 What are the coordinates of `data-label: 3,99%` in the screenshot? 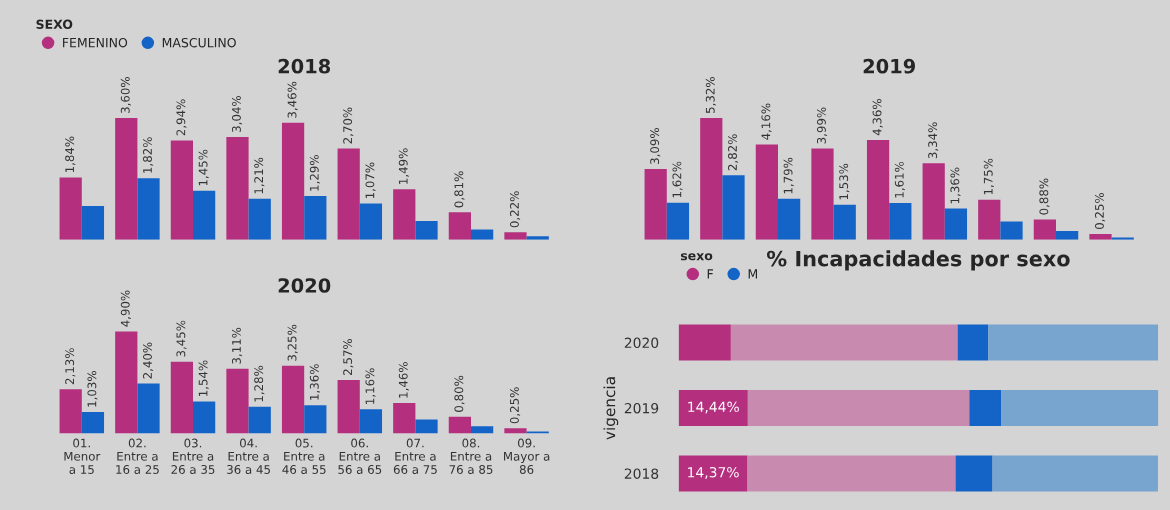 It's located at (822, 125).